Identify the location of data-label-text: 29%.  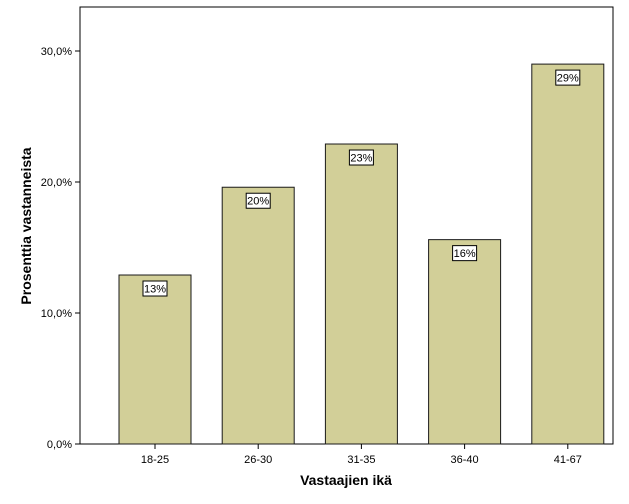
(568, 79).